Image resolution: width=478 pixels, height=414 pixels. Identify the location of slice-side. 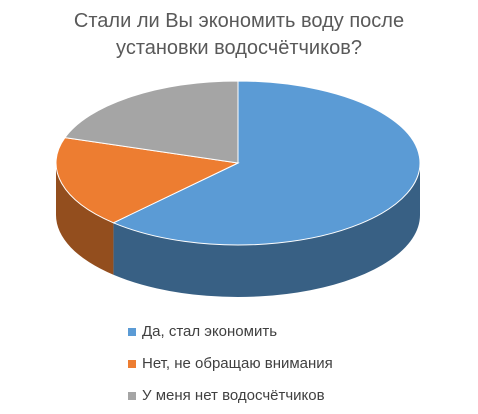
(84, 219).